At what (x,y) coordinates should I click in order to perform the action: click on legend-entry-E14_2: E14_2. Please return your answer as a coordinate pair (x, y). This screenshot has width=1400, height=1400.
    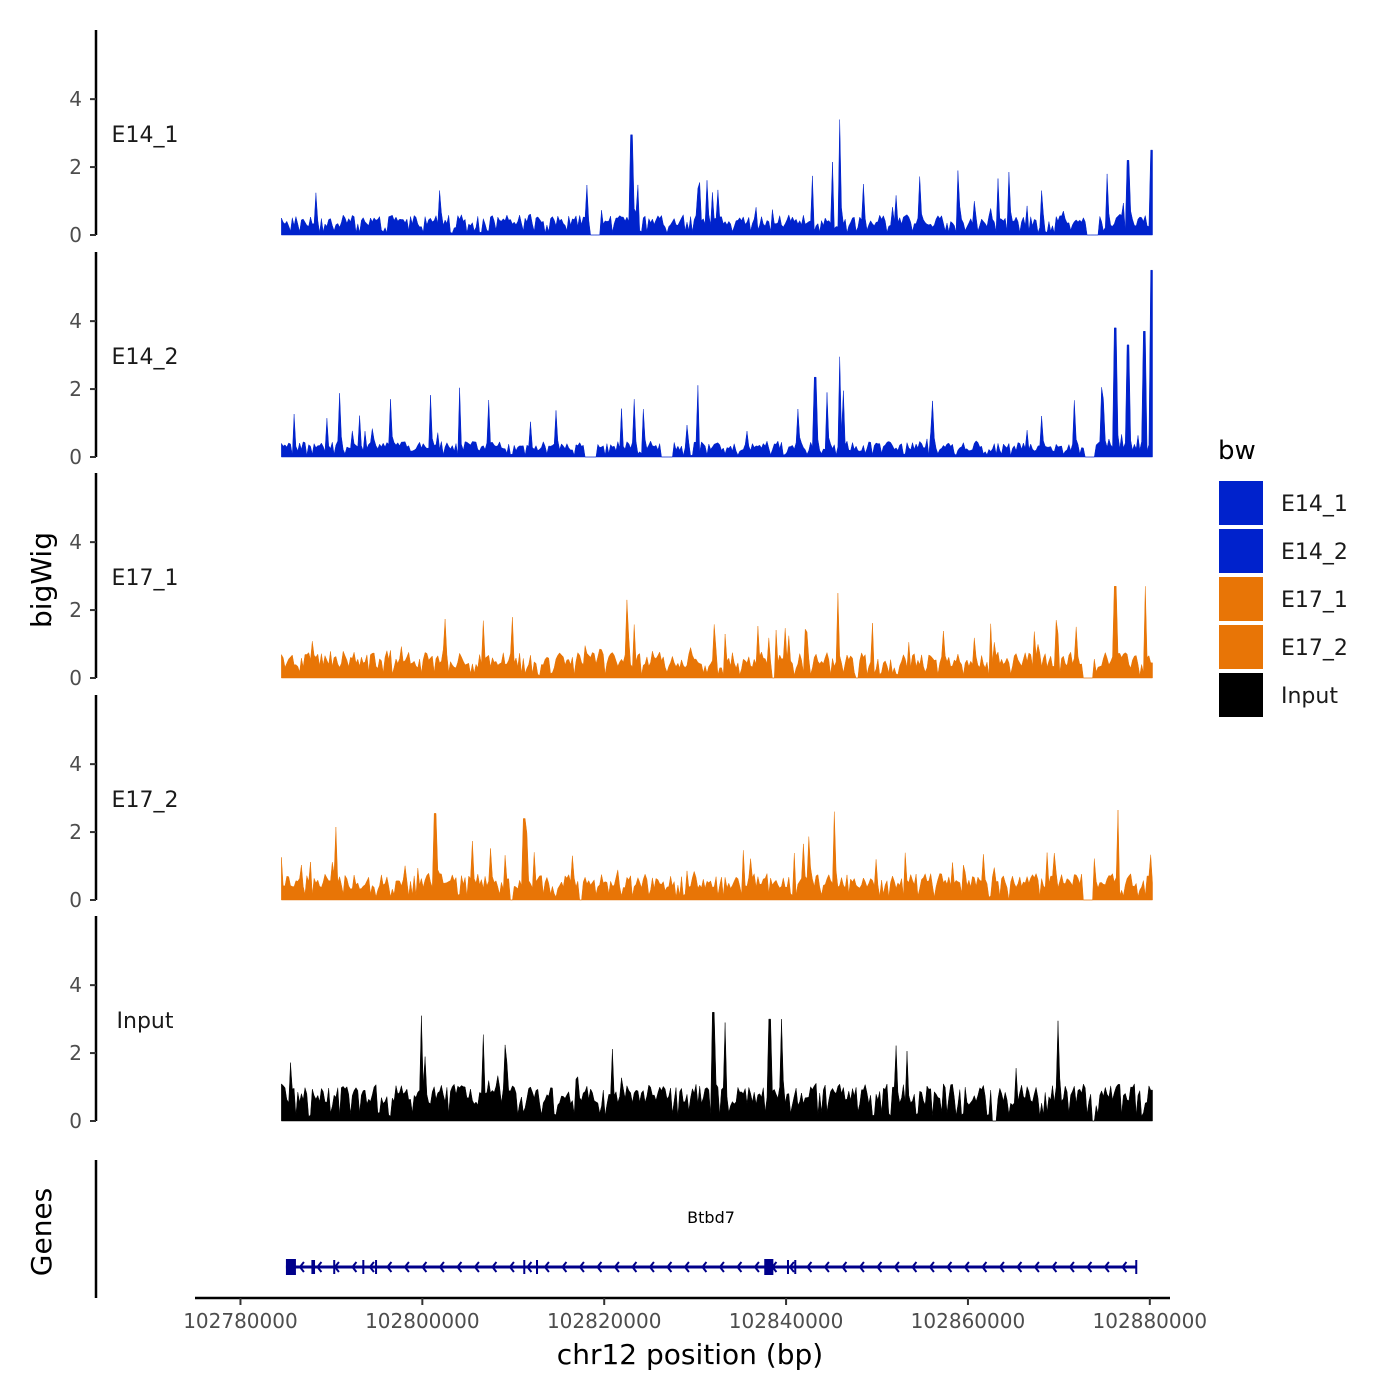
    Looking at the image, I should click on (1283, 551).